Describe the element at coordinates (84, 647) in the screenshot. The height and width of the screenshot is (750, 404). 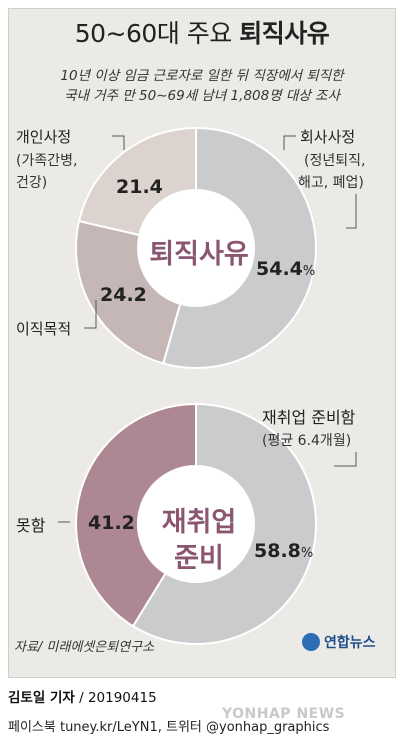
I see `source-note: 자료/ 미래에셋은퇴연구소` at that location.